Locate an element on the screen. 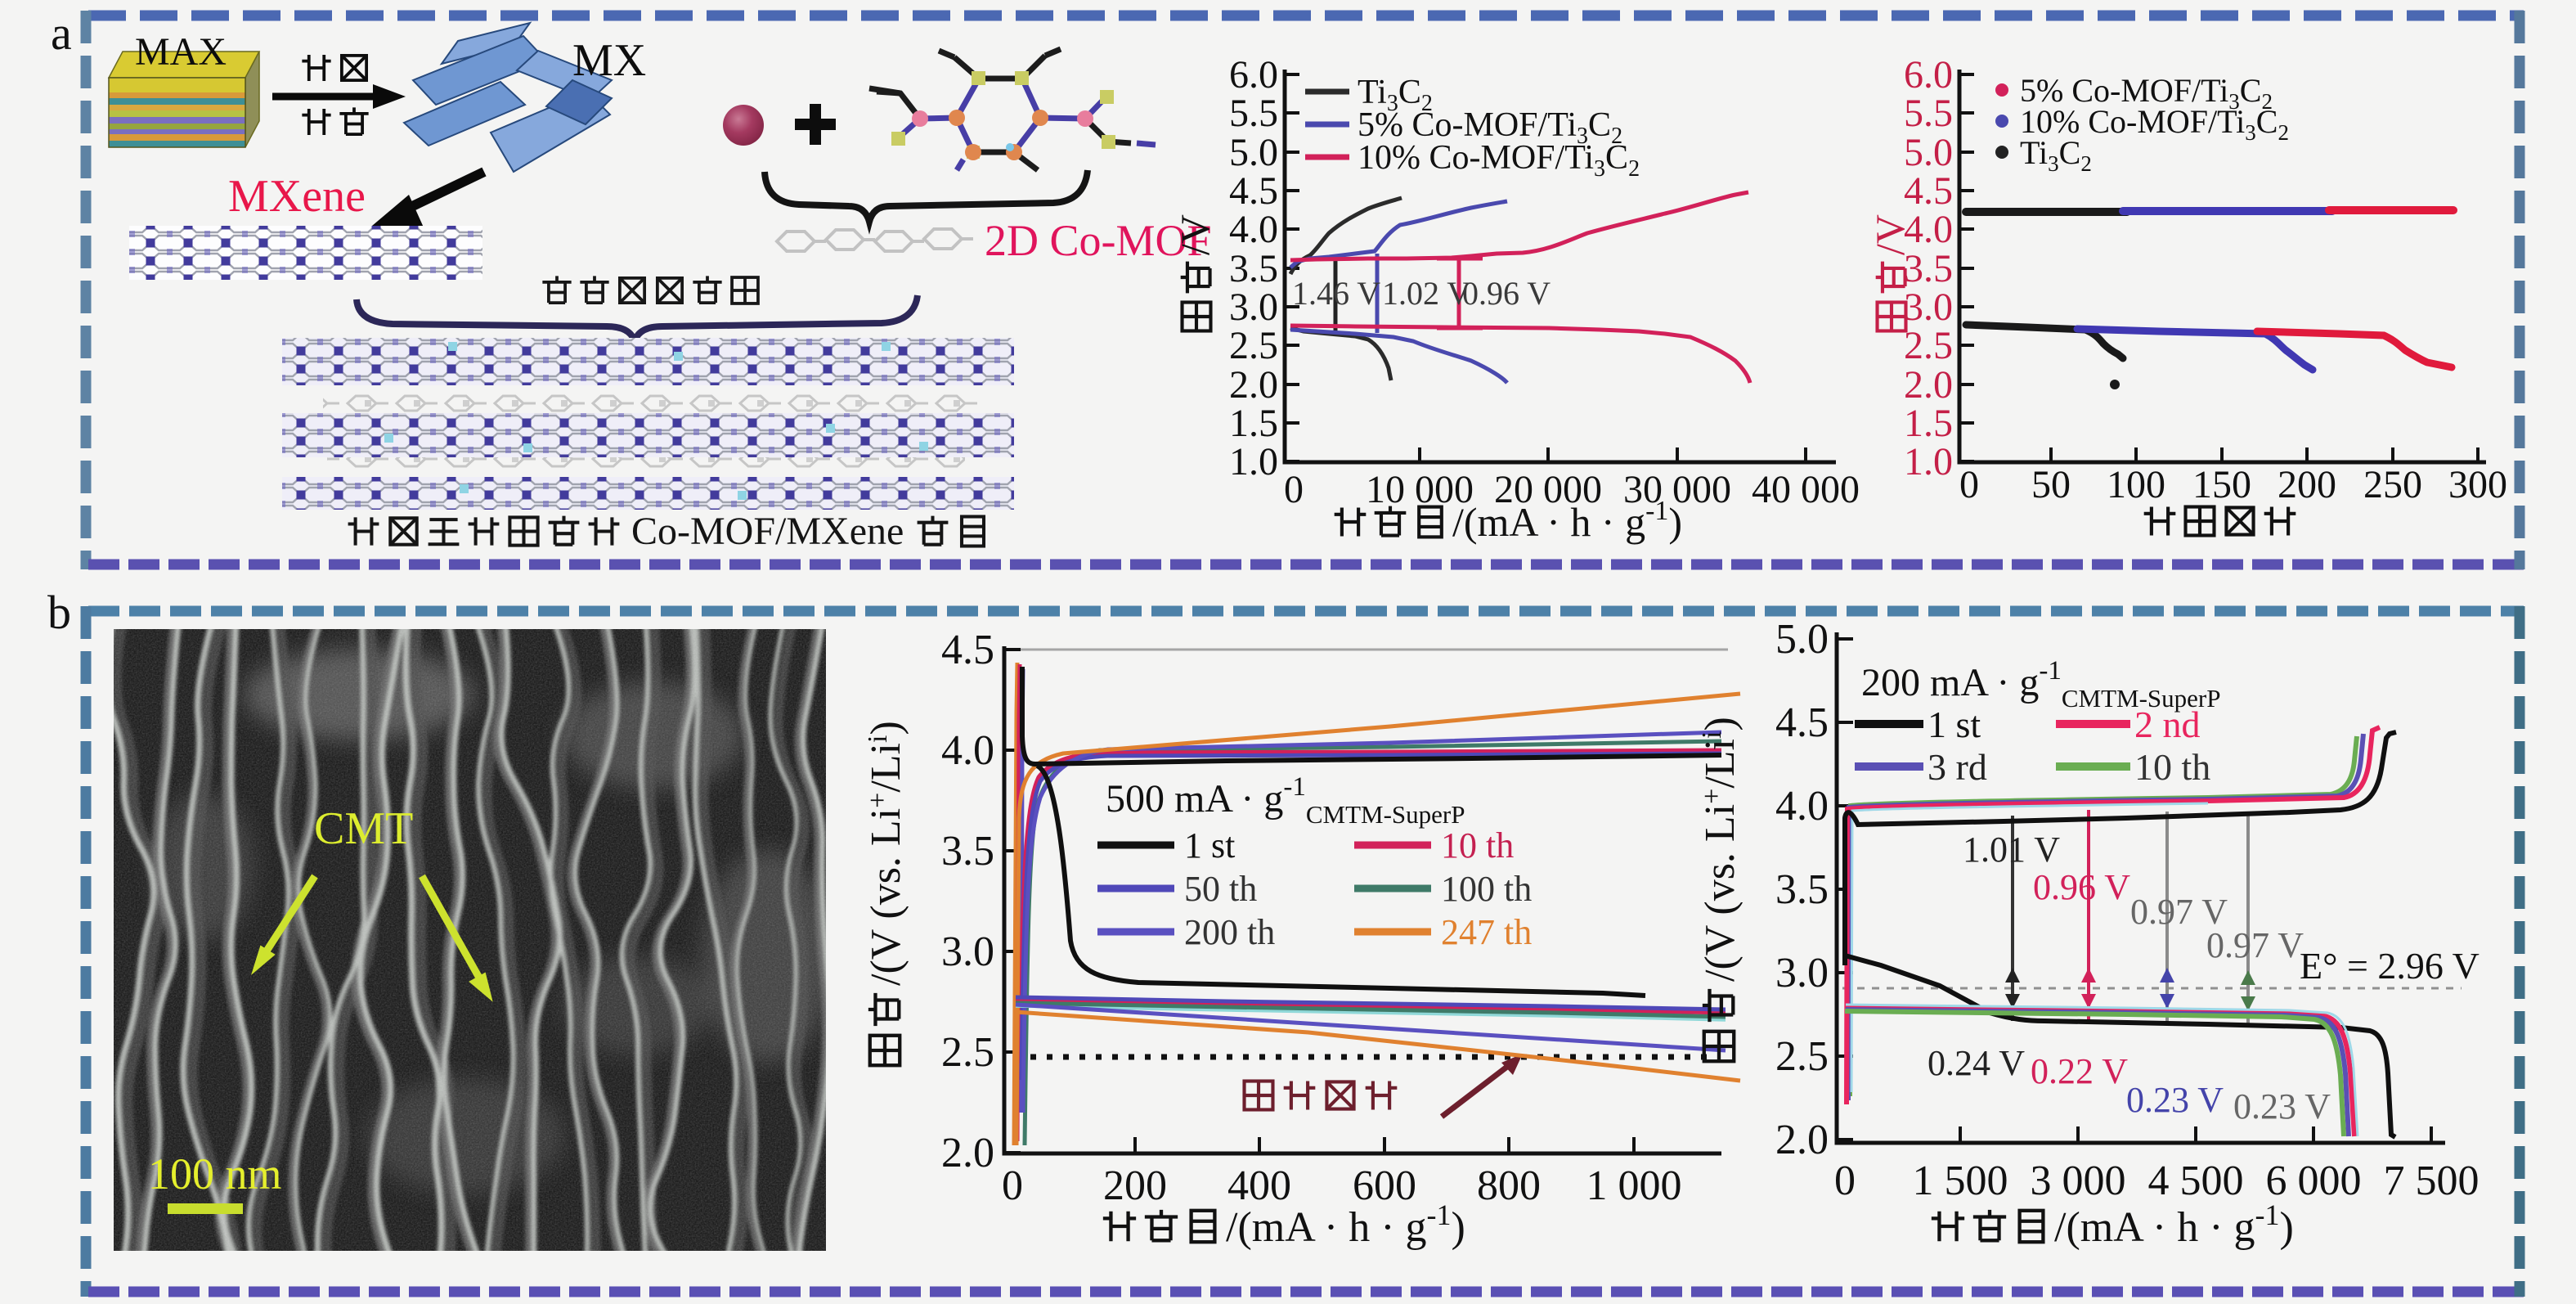  svg-text: 20 000 is located at coordinates (1548, 489).